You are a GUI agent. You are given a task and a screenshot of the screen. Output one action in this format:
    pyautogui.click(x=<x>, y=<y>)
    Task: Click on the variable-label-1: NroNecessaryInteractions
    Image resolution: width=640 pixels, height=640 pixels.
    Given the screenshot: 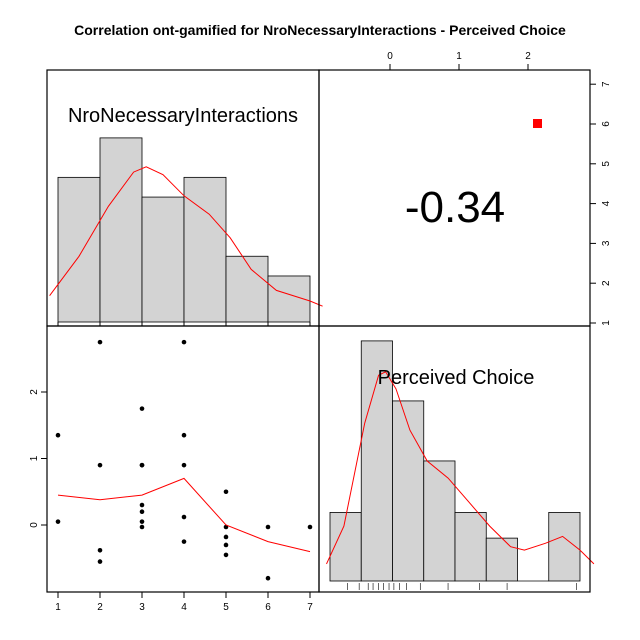 What is the action you would take?
    pyautogui.click(x=183, y=116)
    